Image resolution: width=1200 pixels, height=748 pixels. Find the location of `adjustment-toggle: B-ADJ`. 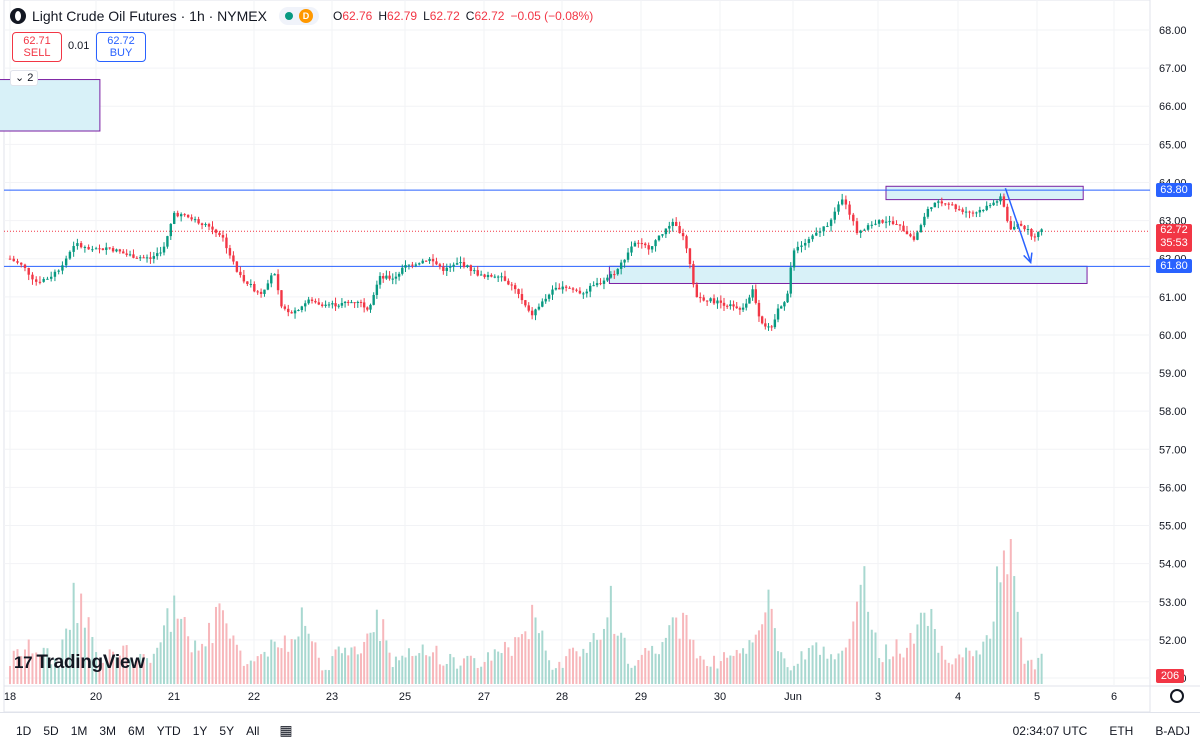

adjustment-toggle: B-ADJ is located at coordinates (1172, 730).